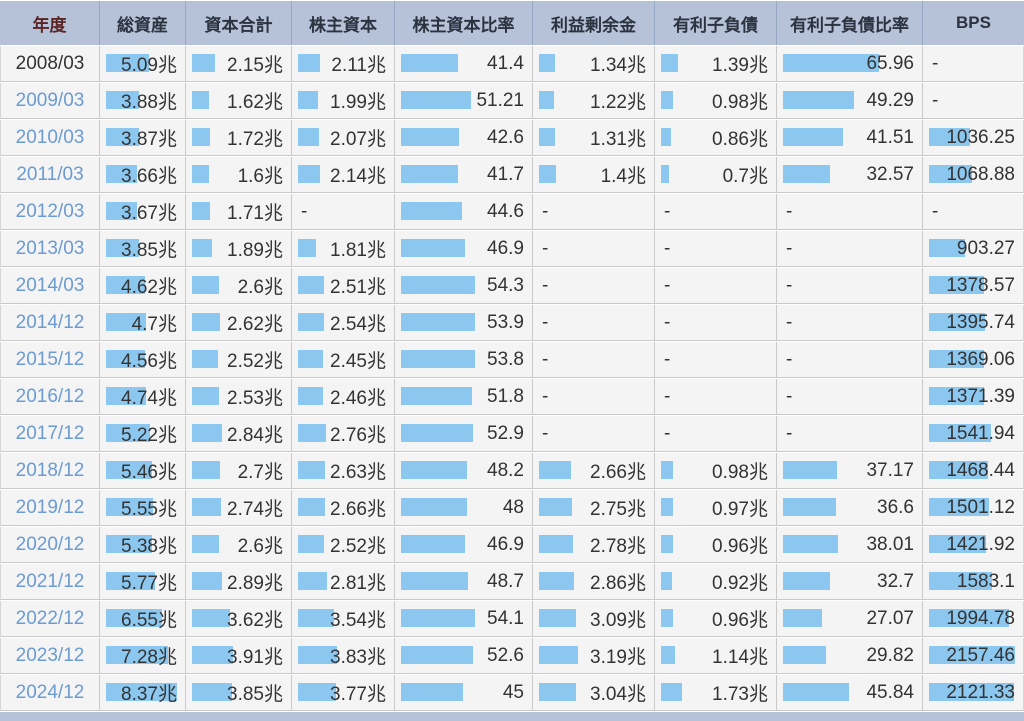 The height and width of the screenshot is (721, 1024). Describe the element at coordinates (358, 694) in the screenshot. I see `value-label: 3.77兆` at that location.